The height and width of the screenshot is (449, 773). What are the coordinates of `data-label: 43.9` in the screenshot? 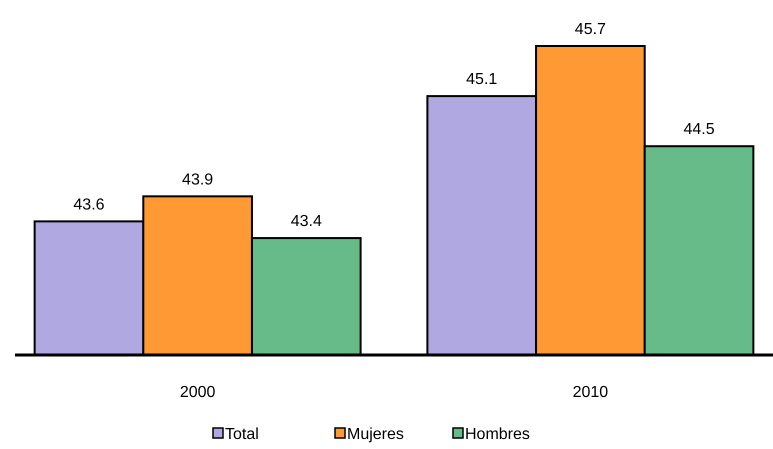 It's located at (198, 179).